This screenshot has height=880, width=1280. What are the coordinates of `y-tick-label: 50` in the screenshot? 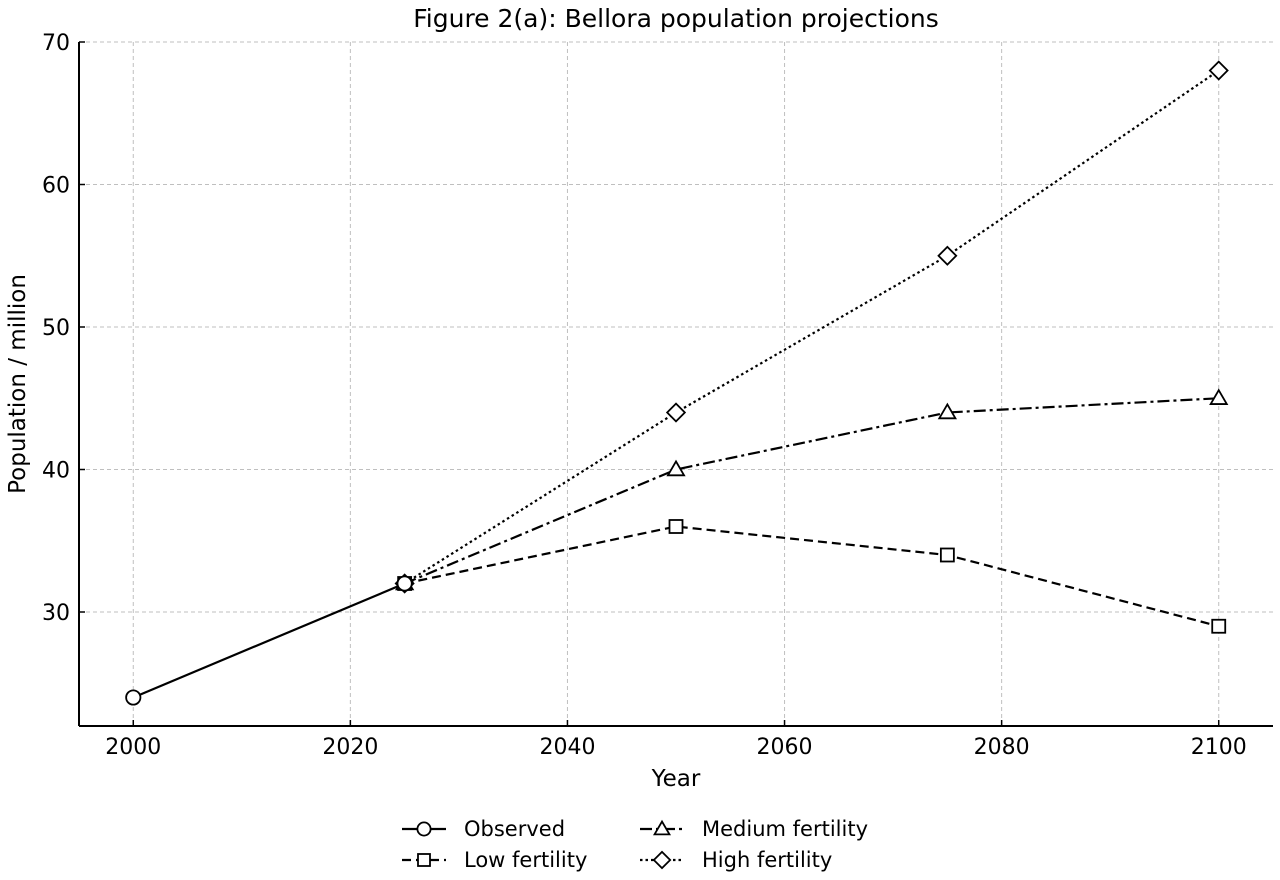 It's located at (56, 328).